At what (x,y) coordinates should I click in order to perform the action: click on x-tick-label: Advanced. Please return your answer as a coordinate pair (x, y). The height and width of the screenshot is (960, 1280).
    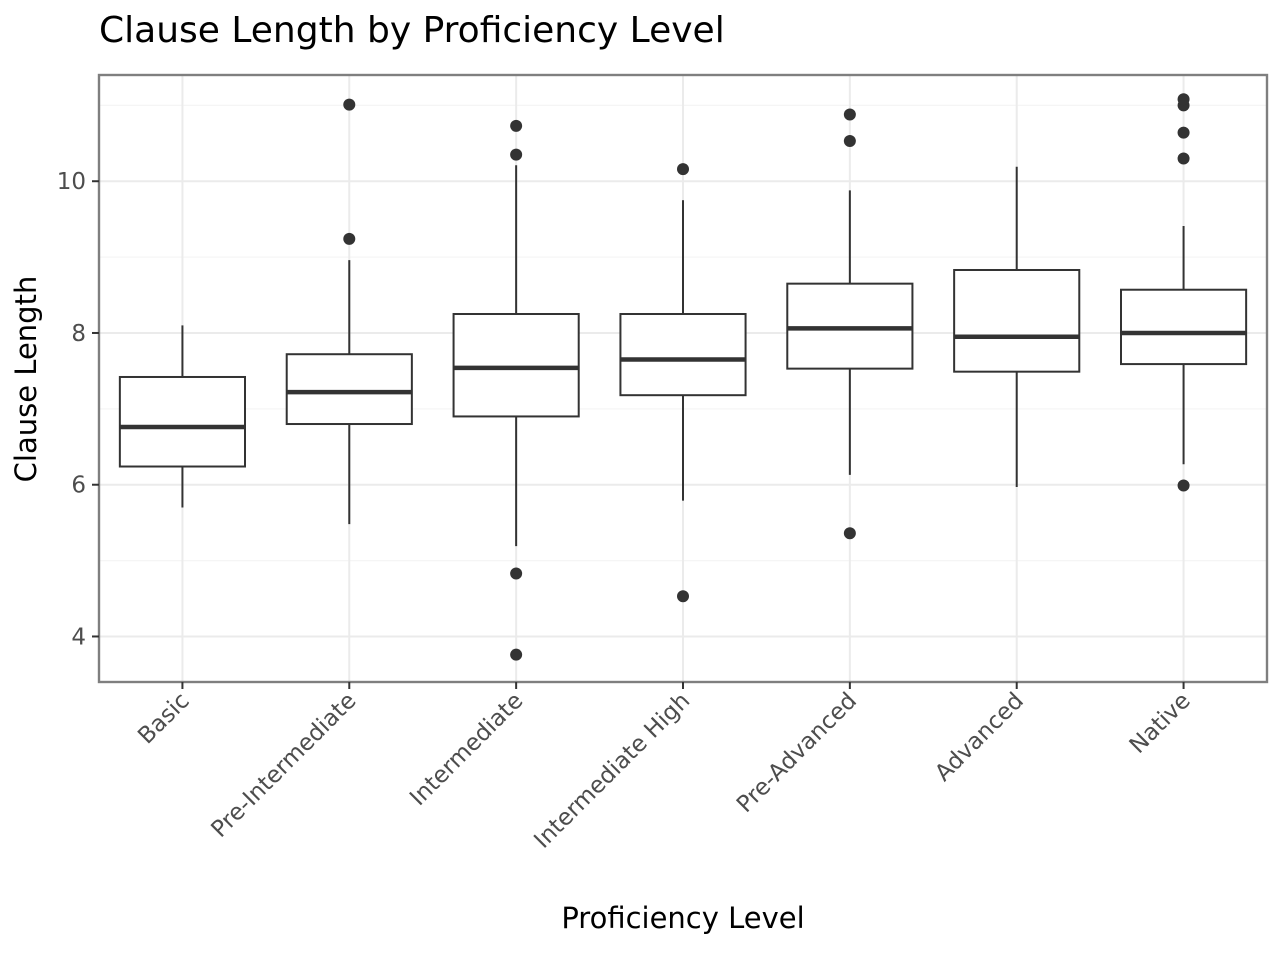
    Looking at the image, I should click on (979, 737).